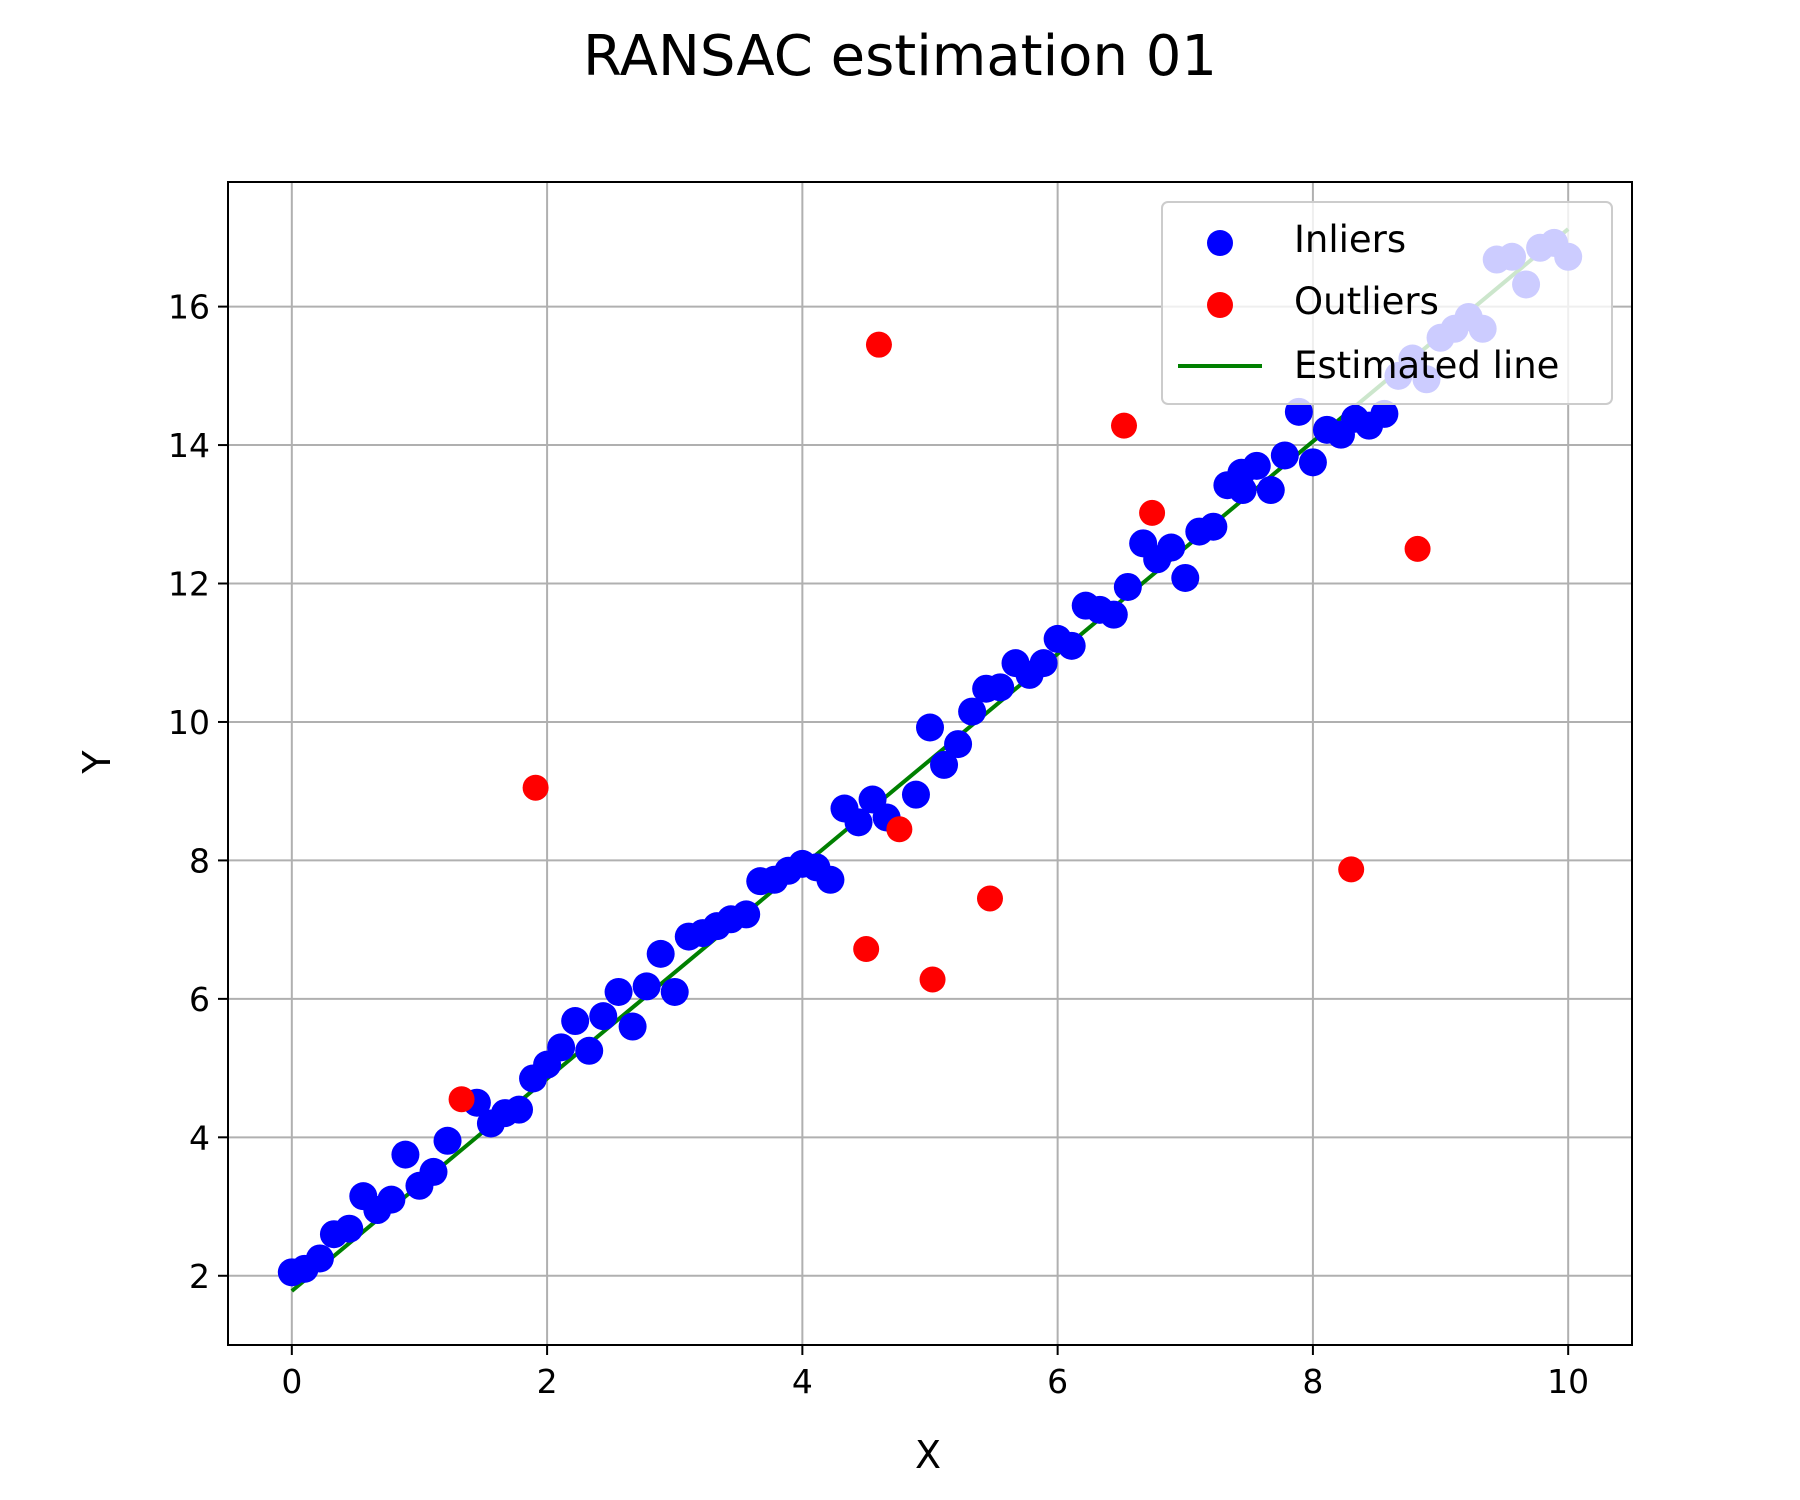 The width and height of the screenshot is (1800, 1500). I want to click on x-tick-label: 6, so click(1057, 1381).